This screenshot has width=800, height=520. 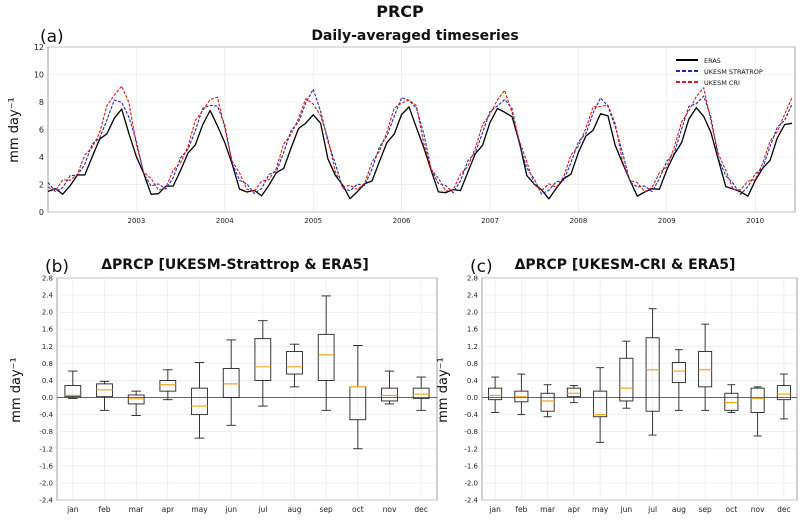 What do you see at coordinates (471, 466) in the screenshot?
I see `y-tick-label: -1.6` at bounding box center [471, 466].